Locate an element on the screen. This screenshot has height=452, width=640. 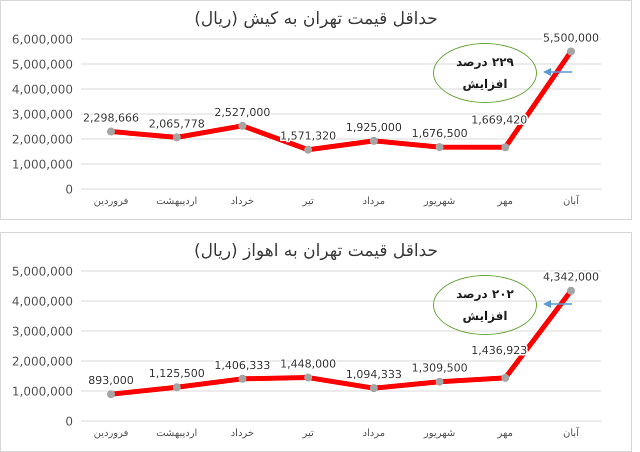
data-label: 2,065,778 is located at coordinates (176, 123).